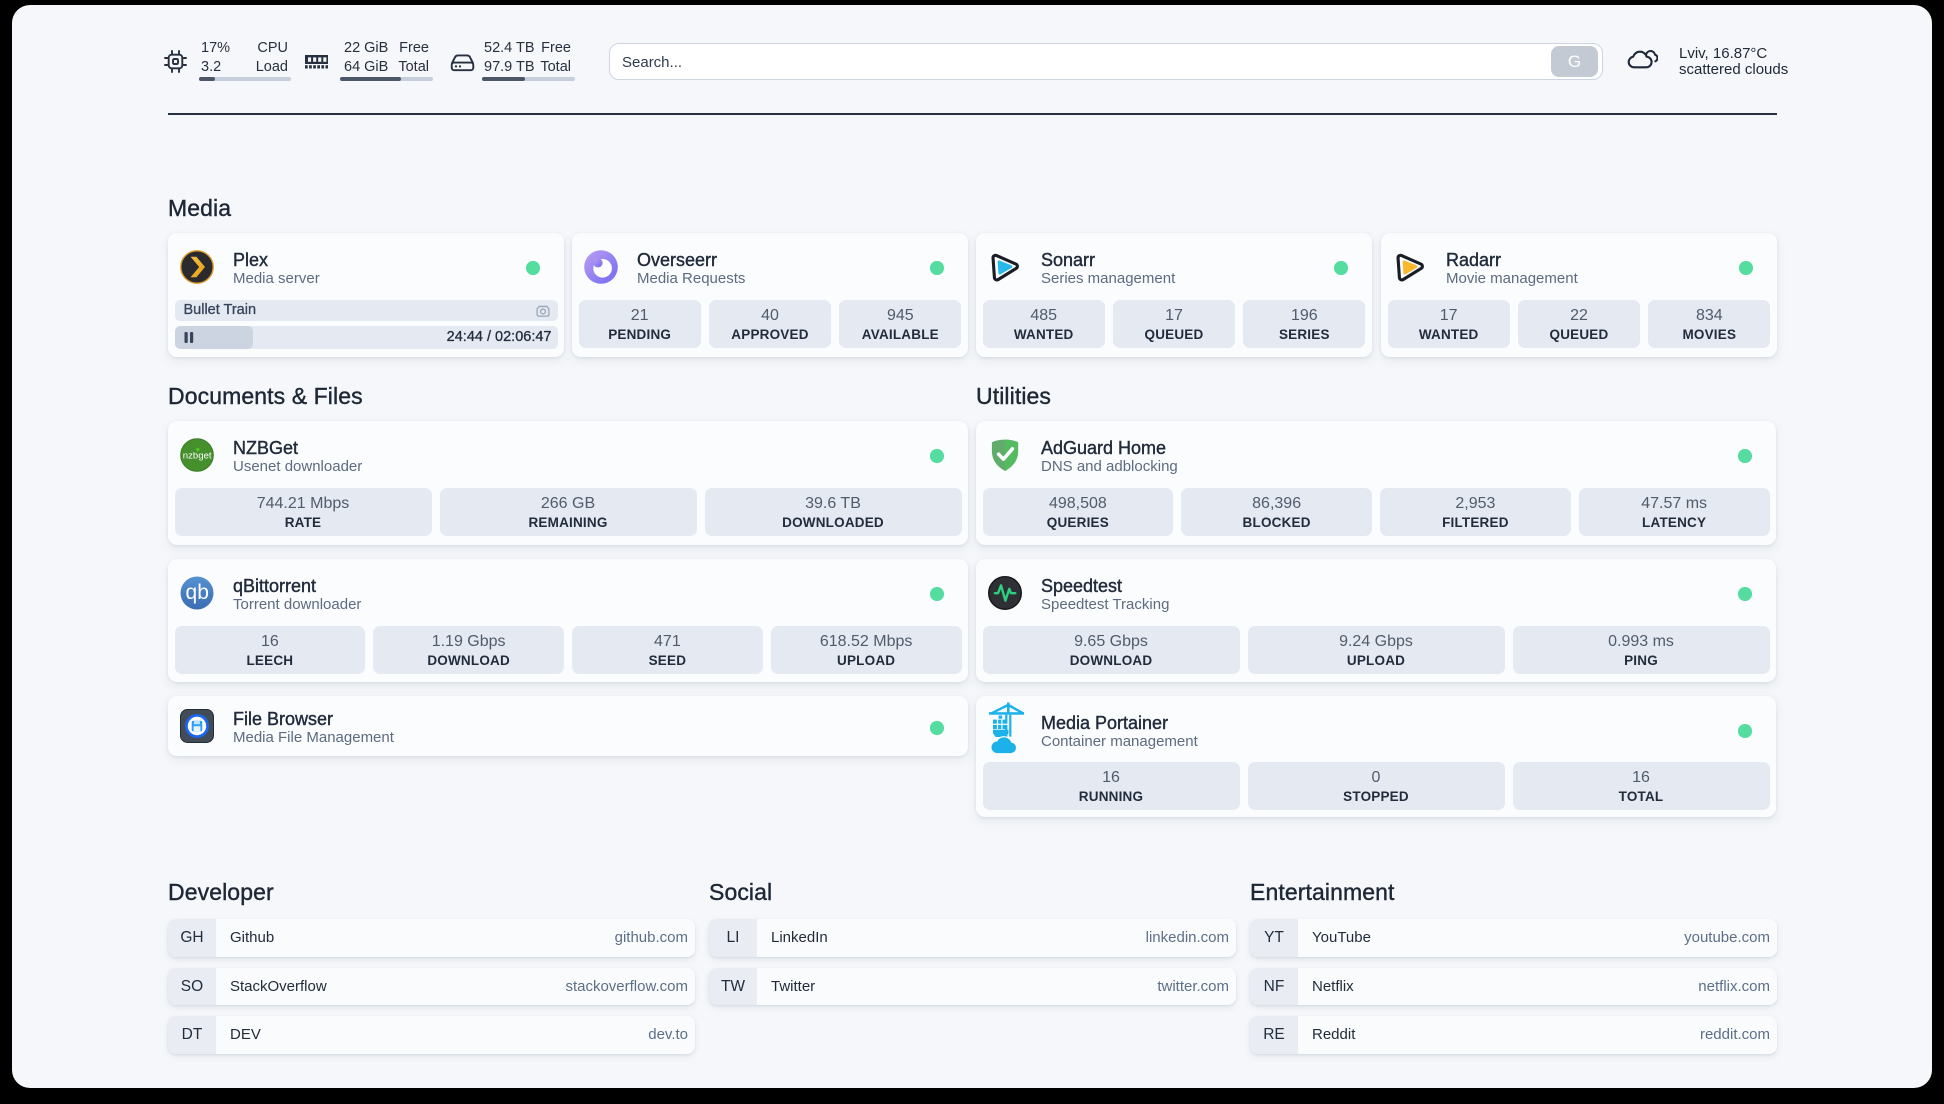 This screenshot has height=1104, width=1944. I want to click on svg-text: nzbget, so click(197, 456).